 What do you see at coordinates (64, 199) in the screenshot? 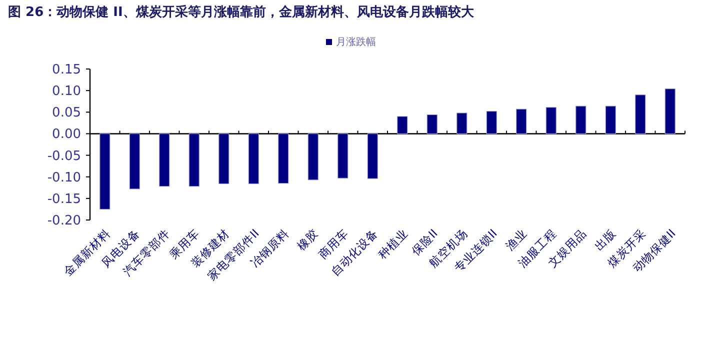
I see `y-tick-label: -0.15` at bounding box center [64, 199].